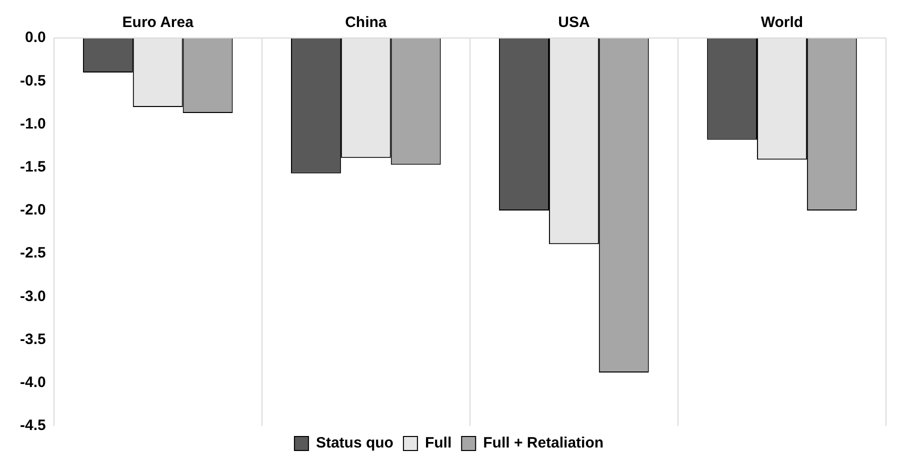 This screenshot has height=469, width=906. Describe the element at coordinates (33, 383) in the screenshot. I see `y-tick-label: -4.0` at that location.